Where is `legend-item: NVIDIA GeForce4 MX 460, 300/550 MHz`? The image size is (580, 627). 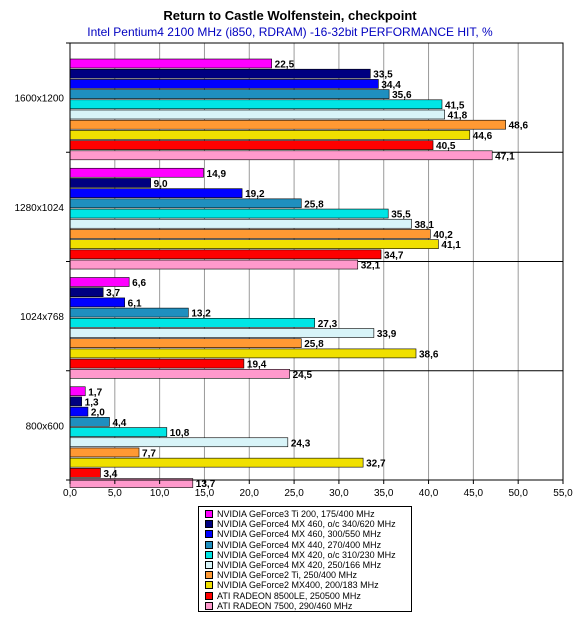 legend-item: NVIDIA GeForce4 MX 460, 300/550 MHz is located at coordinates (308, 534).